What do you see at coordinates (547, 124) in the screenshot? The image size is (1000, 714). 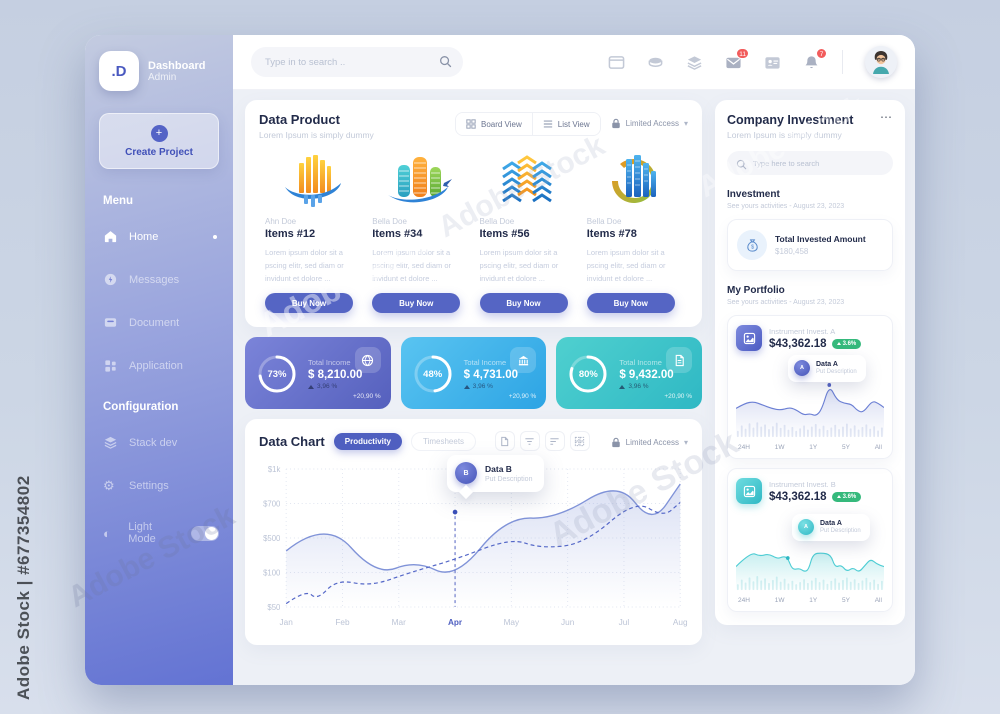 I see `list-icon` at bounding box center [547, 124].